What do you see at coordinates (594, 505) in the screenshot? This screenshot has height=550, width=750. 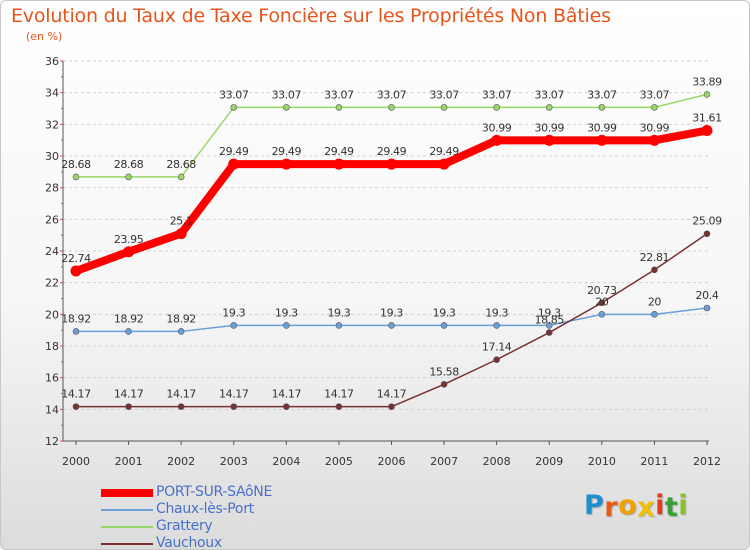 I see `logo-letter: P` at bounding box center [594, 505].